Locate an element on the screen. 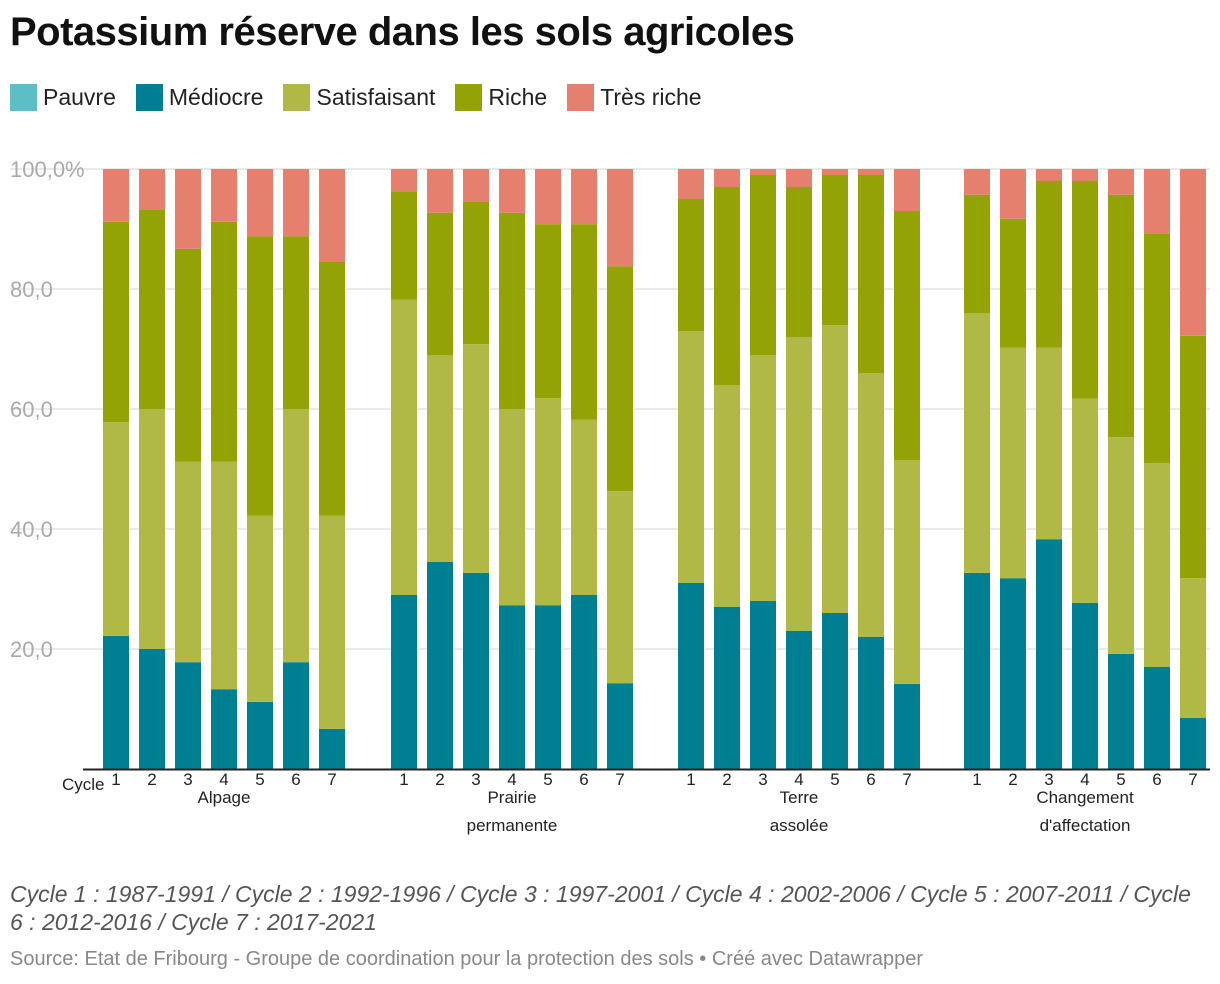 The width and height of the screenshot is (1220, 984). legend-item: Très riche is located at coordinates (634, 97).